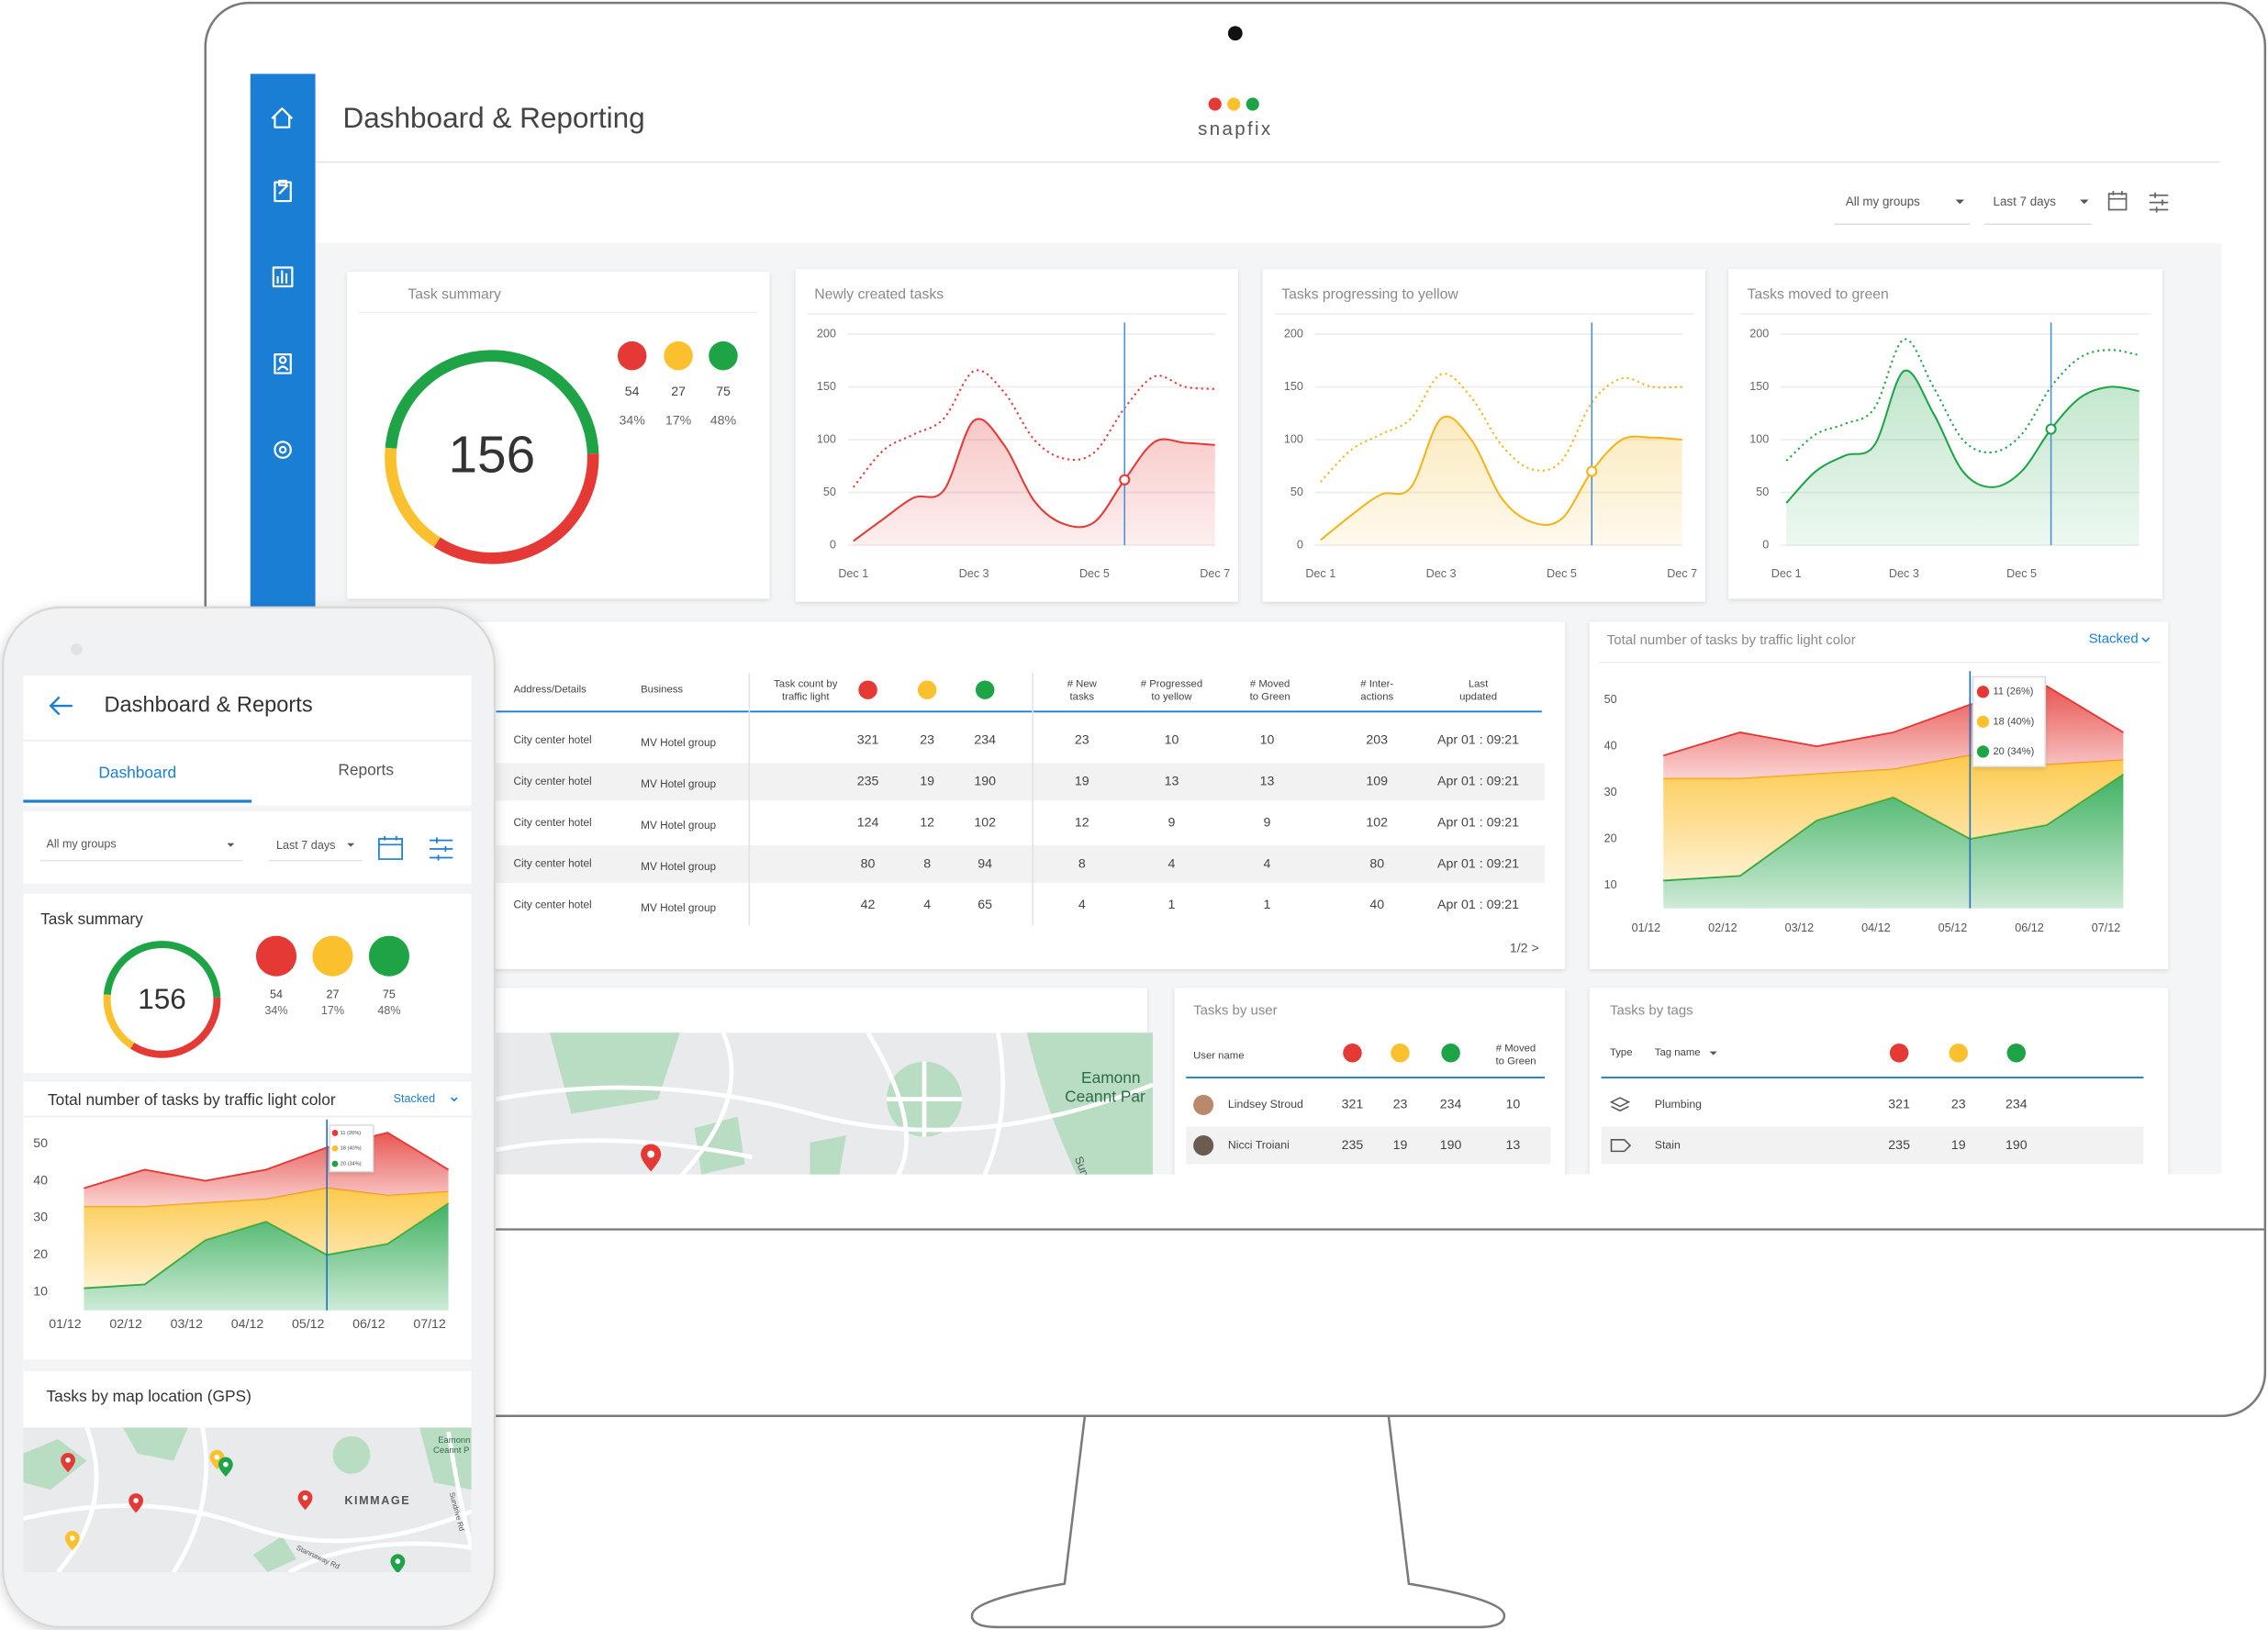 The image size is (2268, 1630). Describe the element at coordinates (1369, 295) in the screenshot. I see `card-title: Tasks progressing to yellow` at that location.